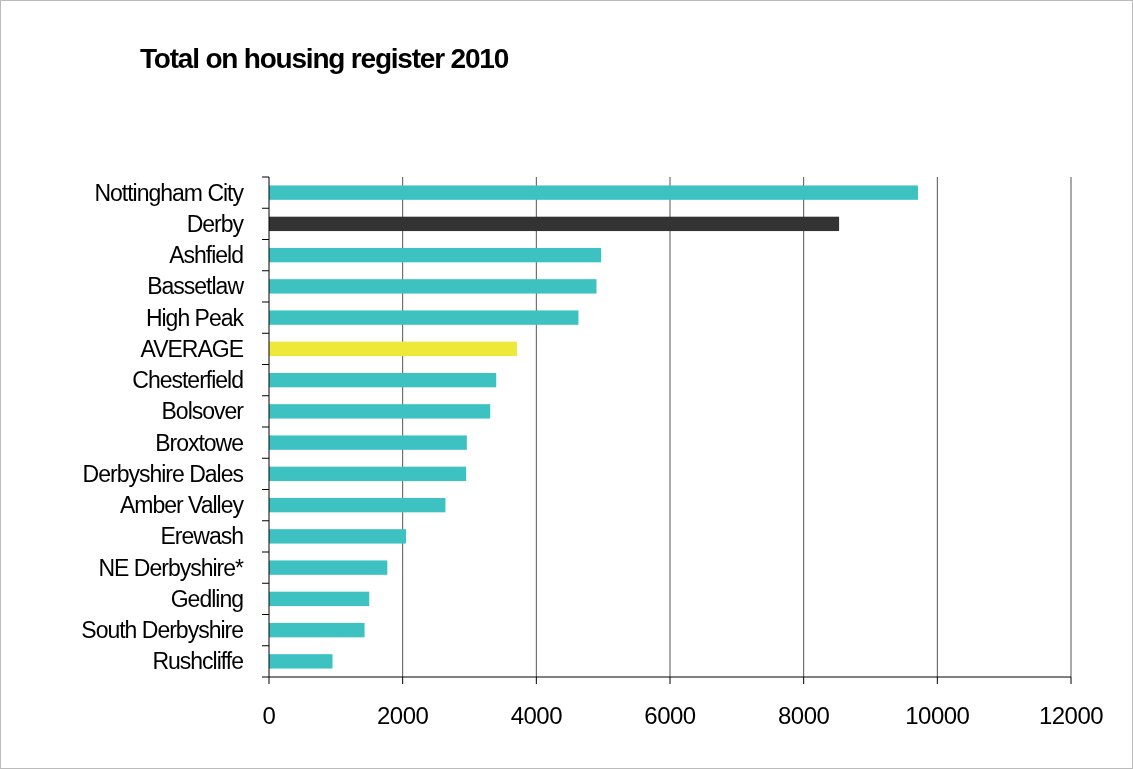 Image resolution: width=1133 pixels, height=769 pixels. What do you see at coordinates (199, 442) in the screenshot?
I see `y-tick-label: Broxtowe` at bounding box center [199, 442].